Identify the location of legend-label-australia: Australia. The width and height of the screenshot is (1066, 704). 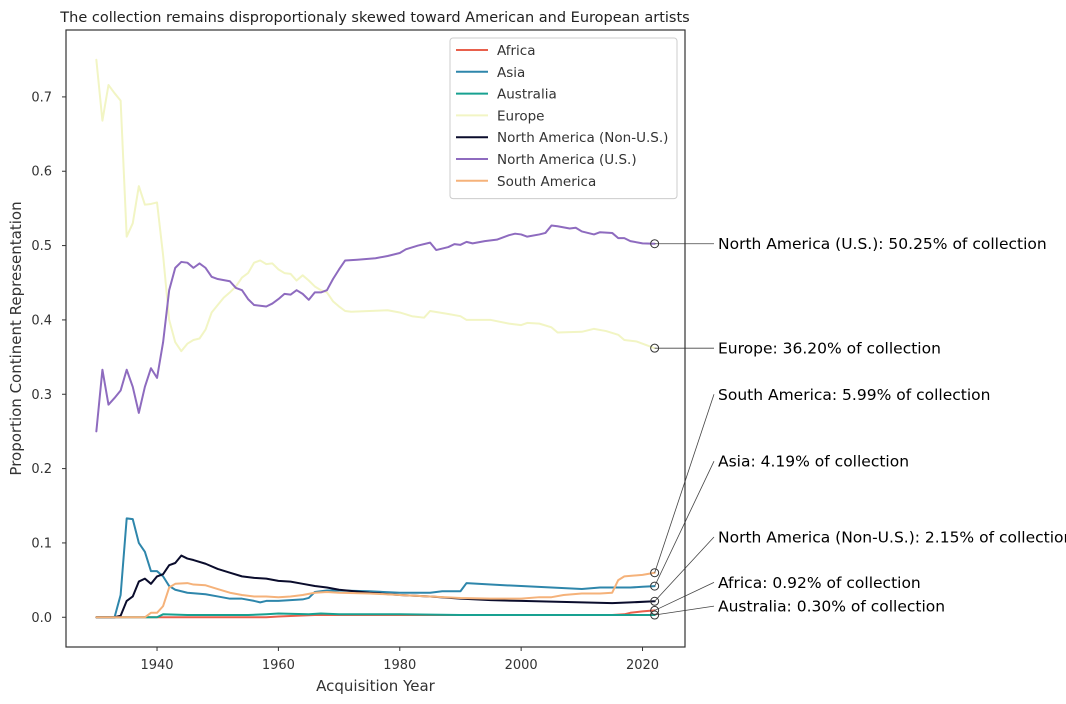
(527, 95).